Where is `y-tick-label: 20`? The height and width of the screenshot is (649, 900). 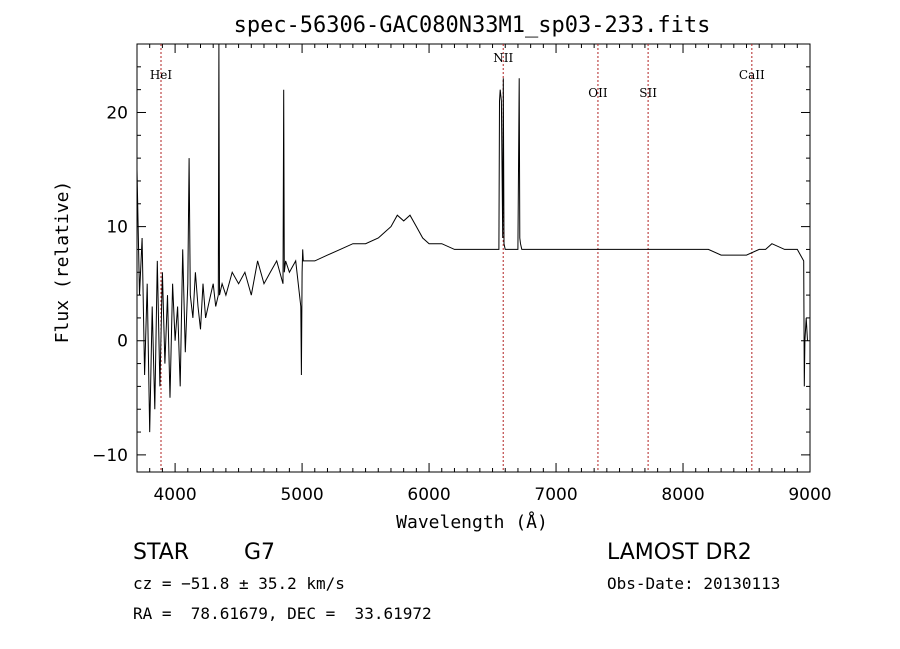
y-tick-label: 20 is located at coordinates (117, 113).